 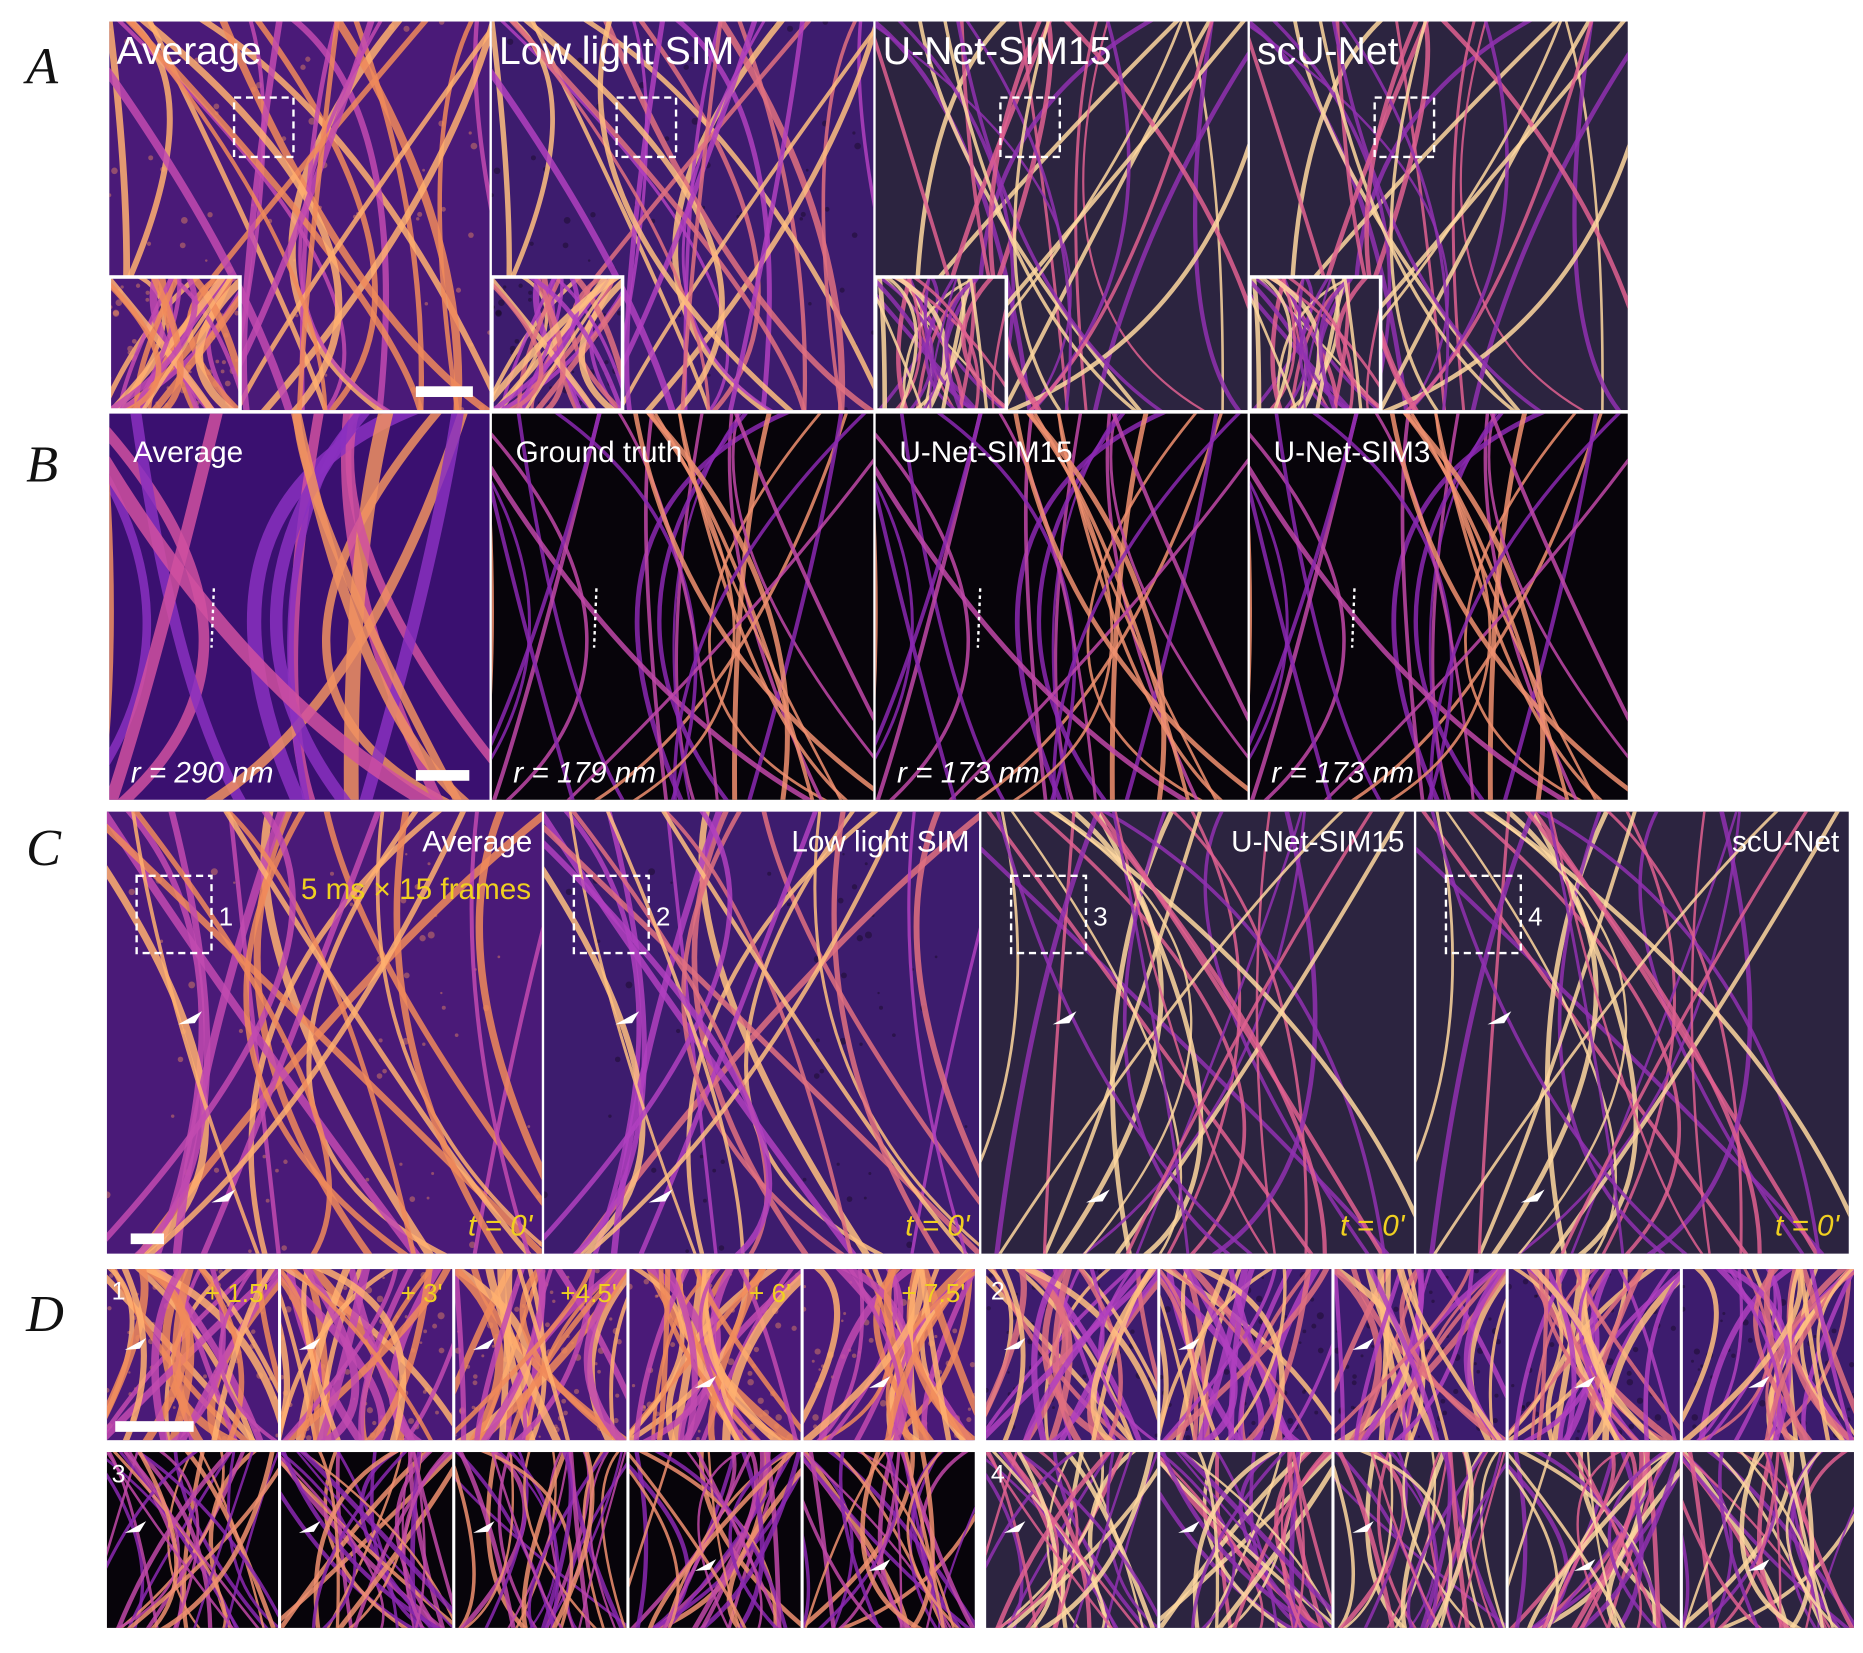 What do you see at coordinates (599, 452) in the screenshot?
I see `label: Ground truth` at bounding box center [599, 452].